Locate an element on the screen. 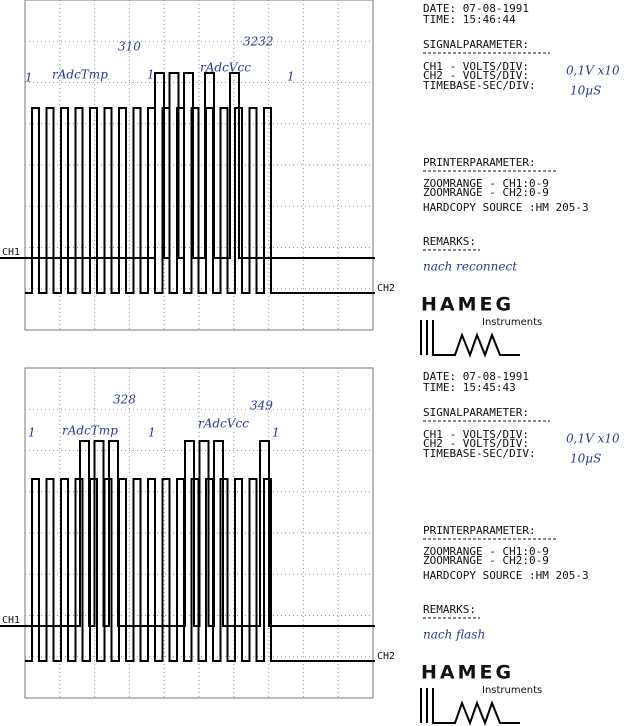  remark: nach flash is located at coordinates (454, 635).